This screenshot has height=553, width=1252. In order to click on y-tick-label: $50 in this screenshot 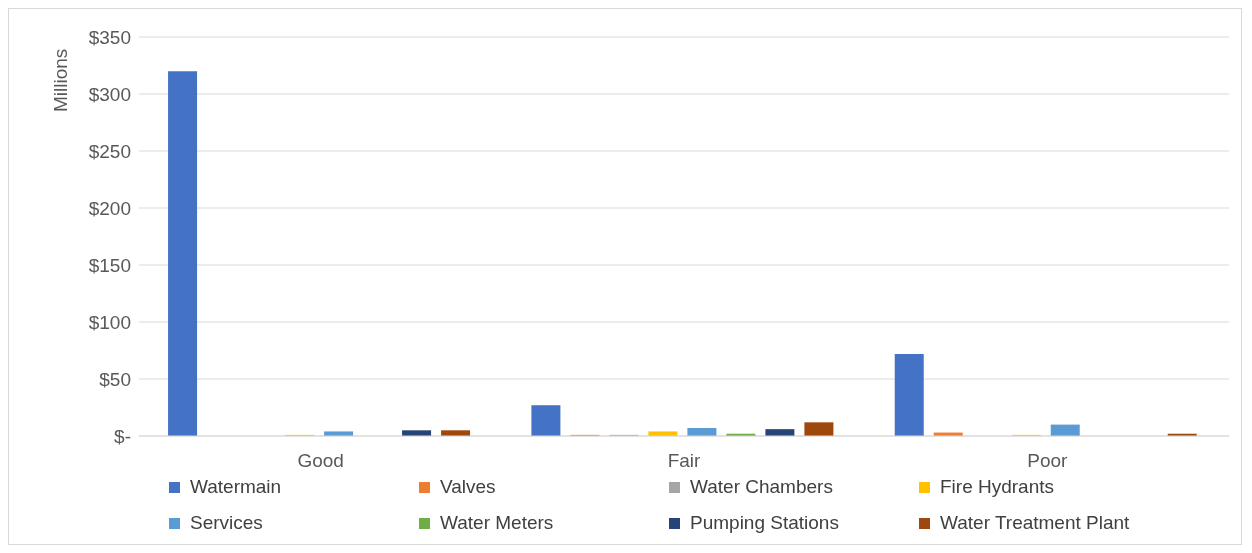, I will do `click(115, 379)`.